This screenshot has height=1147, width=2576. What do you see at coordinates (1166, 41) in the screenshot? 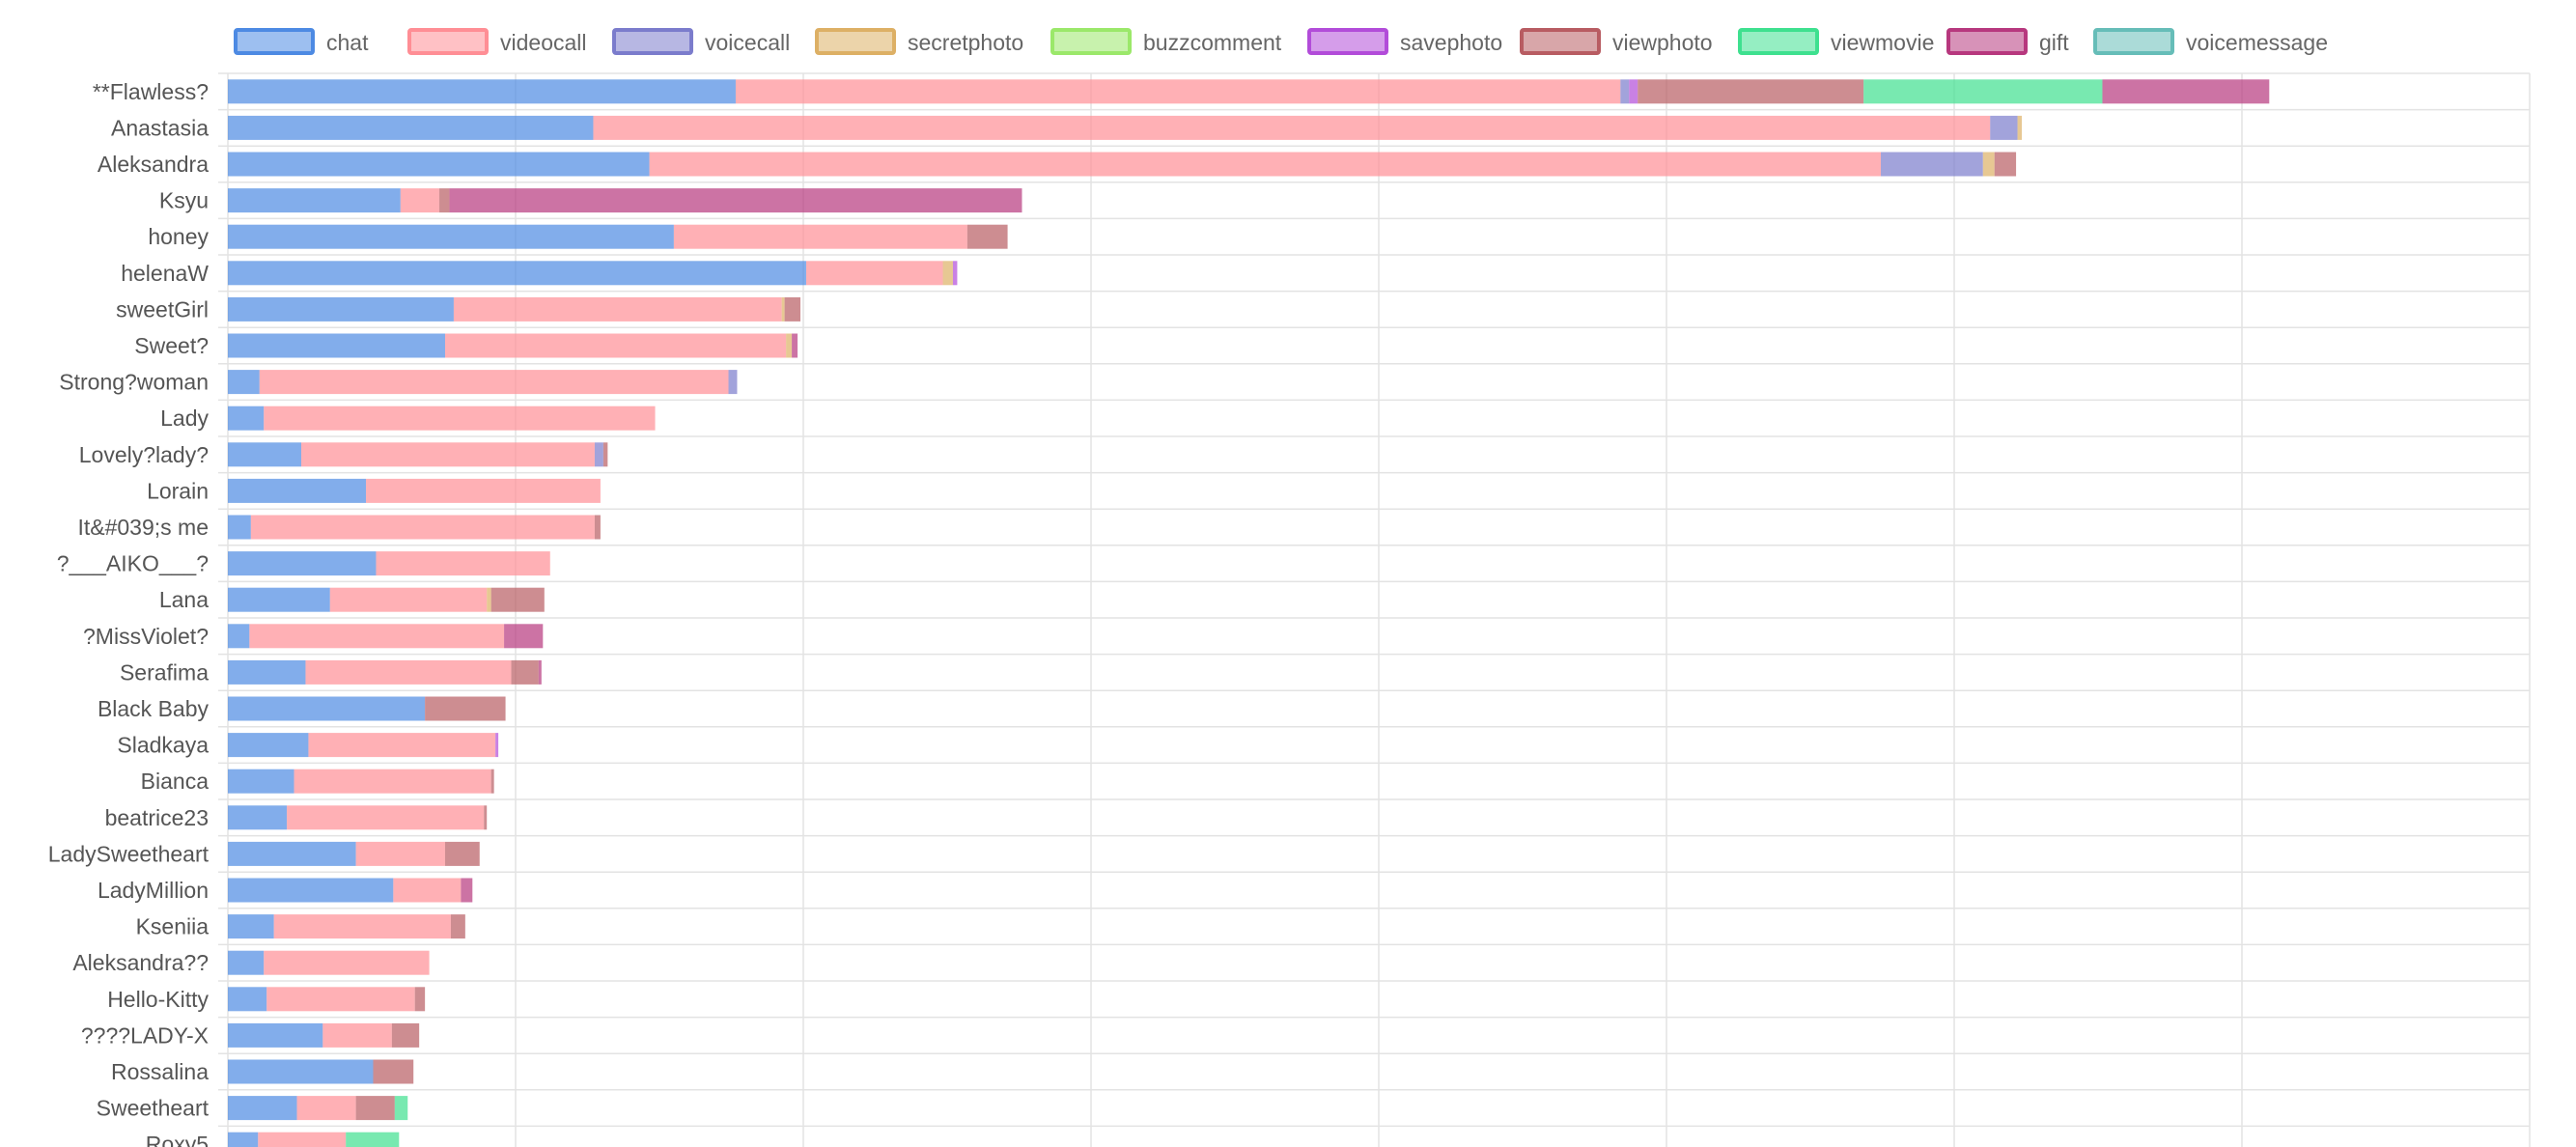
I see `legend-item-buzzcomment: buzzcomment` at bounding box center [1166, 41].